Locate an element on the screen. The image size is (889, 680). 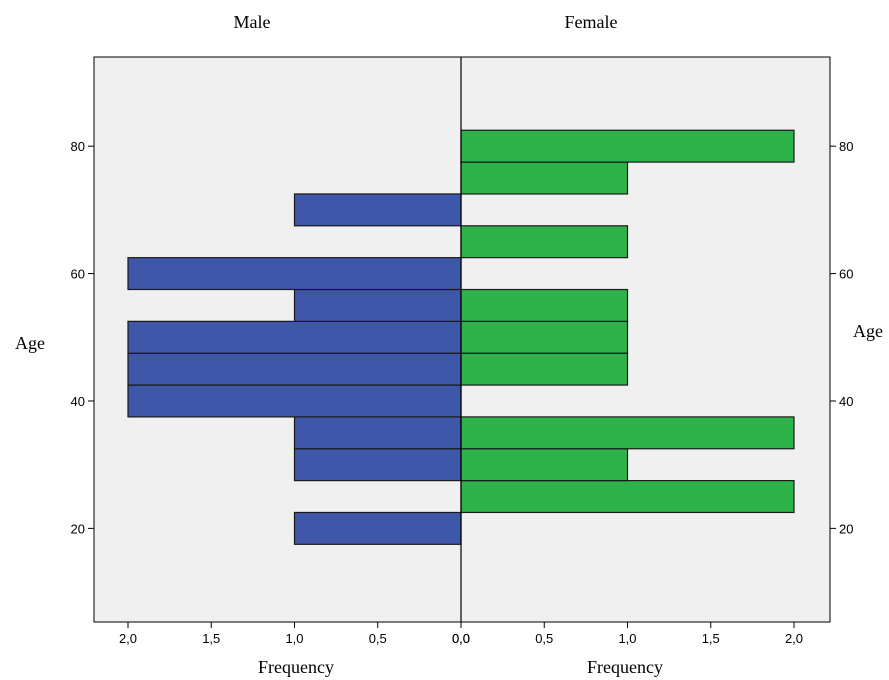
y-tick-label-right: 80 is located at coordinates (846, 146).